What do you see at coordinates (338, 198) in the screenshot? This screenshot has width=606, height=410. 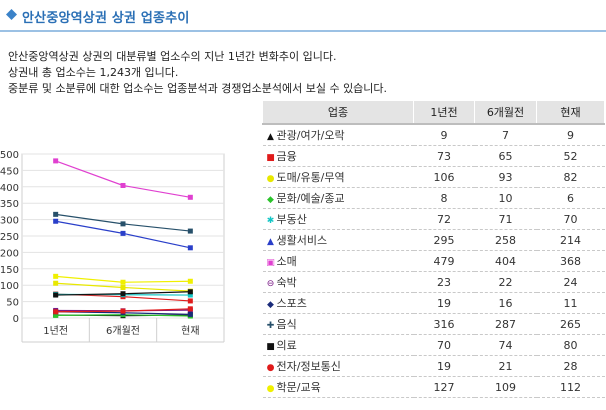 I see `category-cell: ◆ 문화/예술/종교` at bounding box center [338, 198].